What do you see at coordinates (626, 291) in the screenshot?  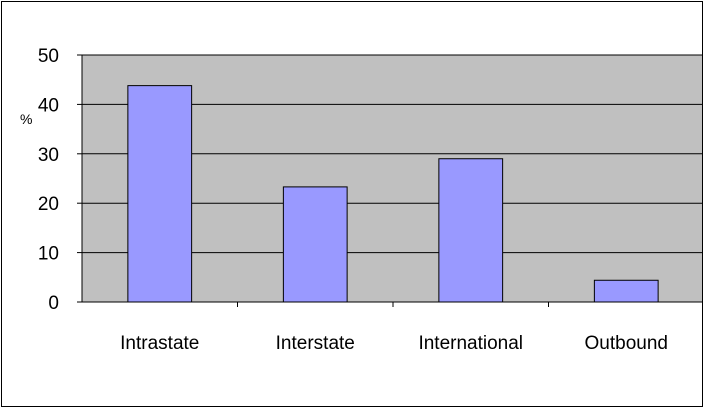 I see `bar-outbound` at bounding box center [626, 291].